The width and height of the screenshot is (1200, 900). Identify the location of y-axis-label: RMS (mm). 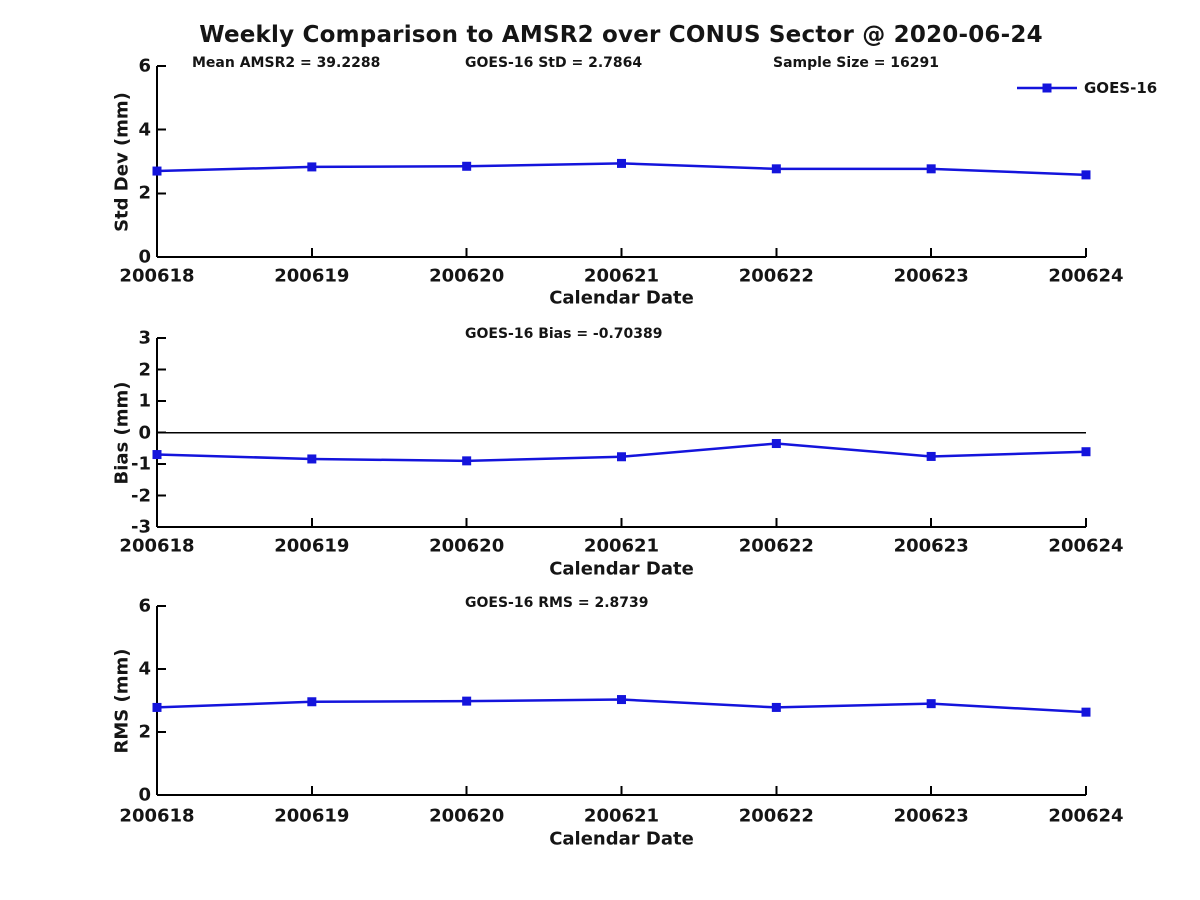
(122, 700).